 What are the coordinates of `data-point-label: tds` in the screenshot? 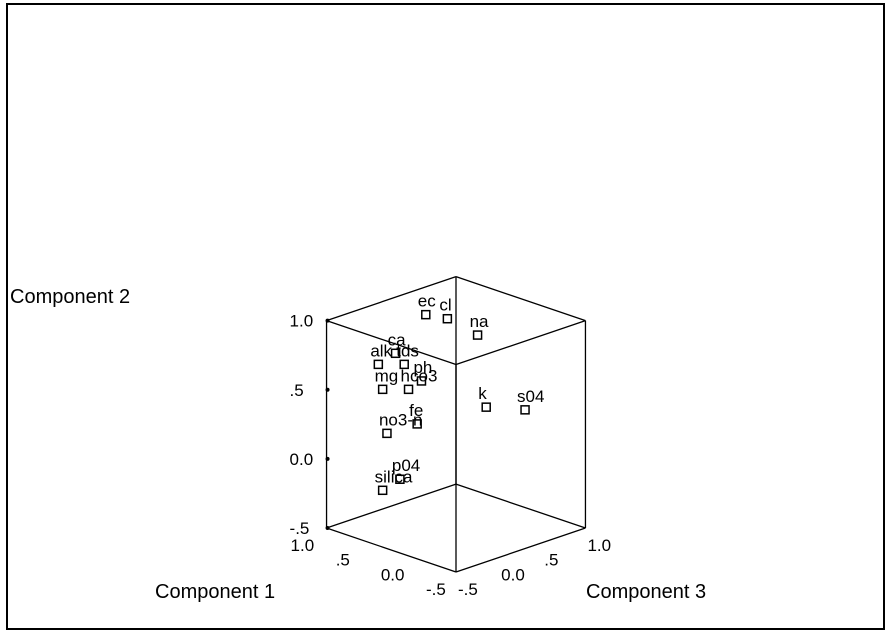 It's located at (407, 350).